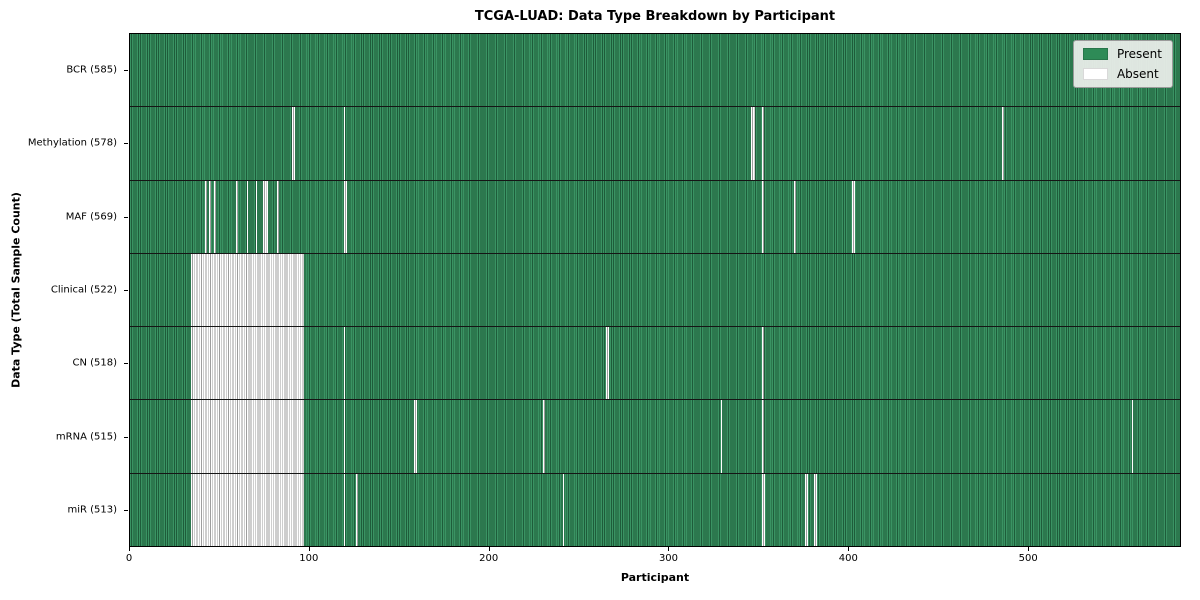 Image resolution: width=1200 pixels, height=600 pixels. What do you see at coordinates (1095, 54) in the screenshot?
I see `present-swatch` at bounding box center [1095, 54].